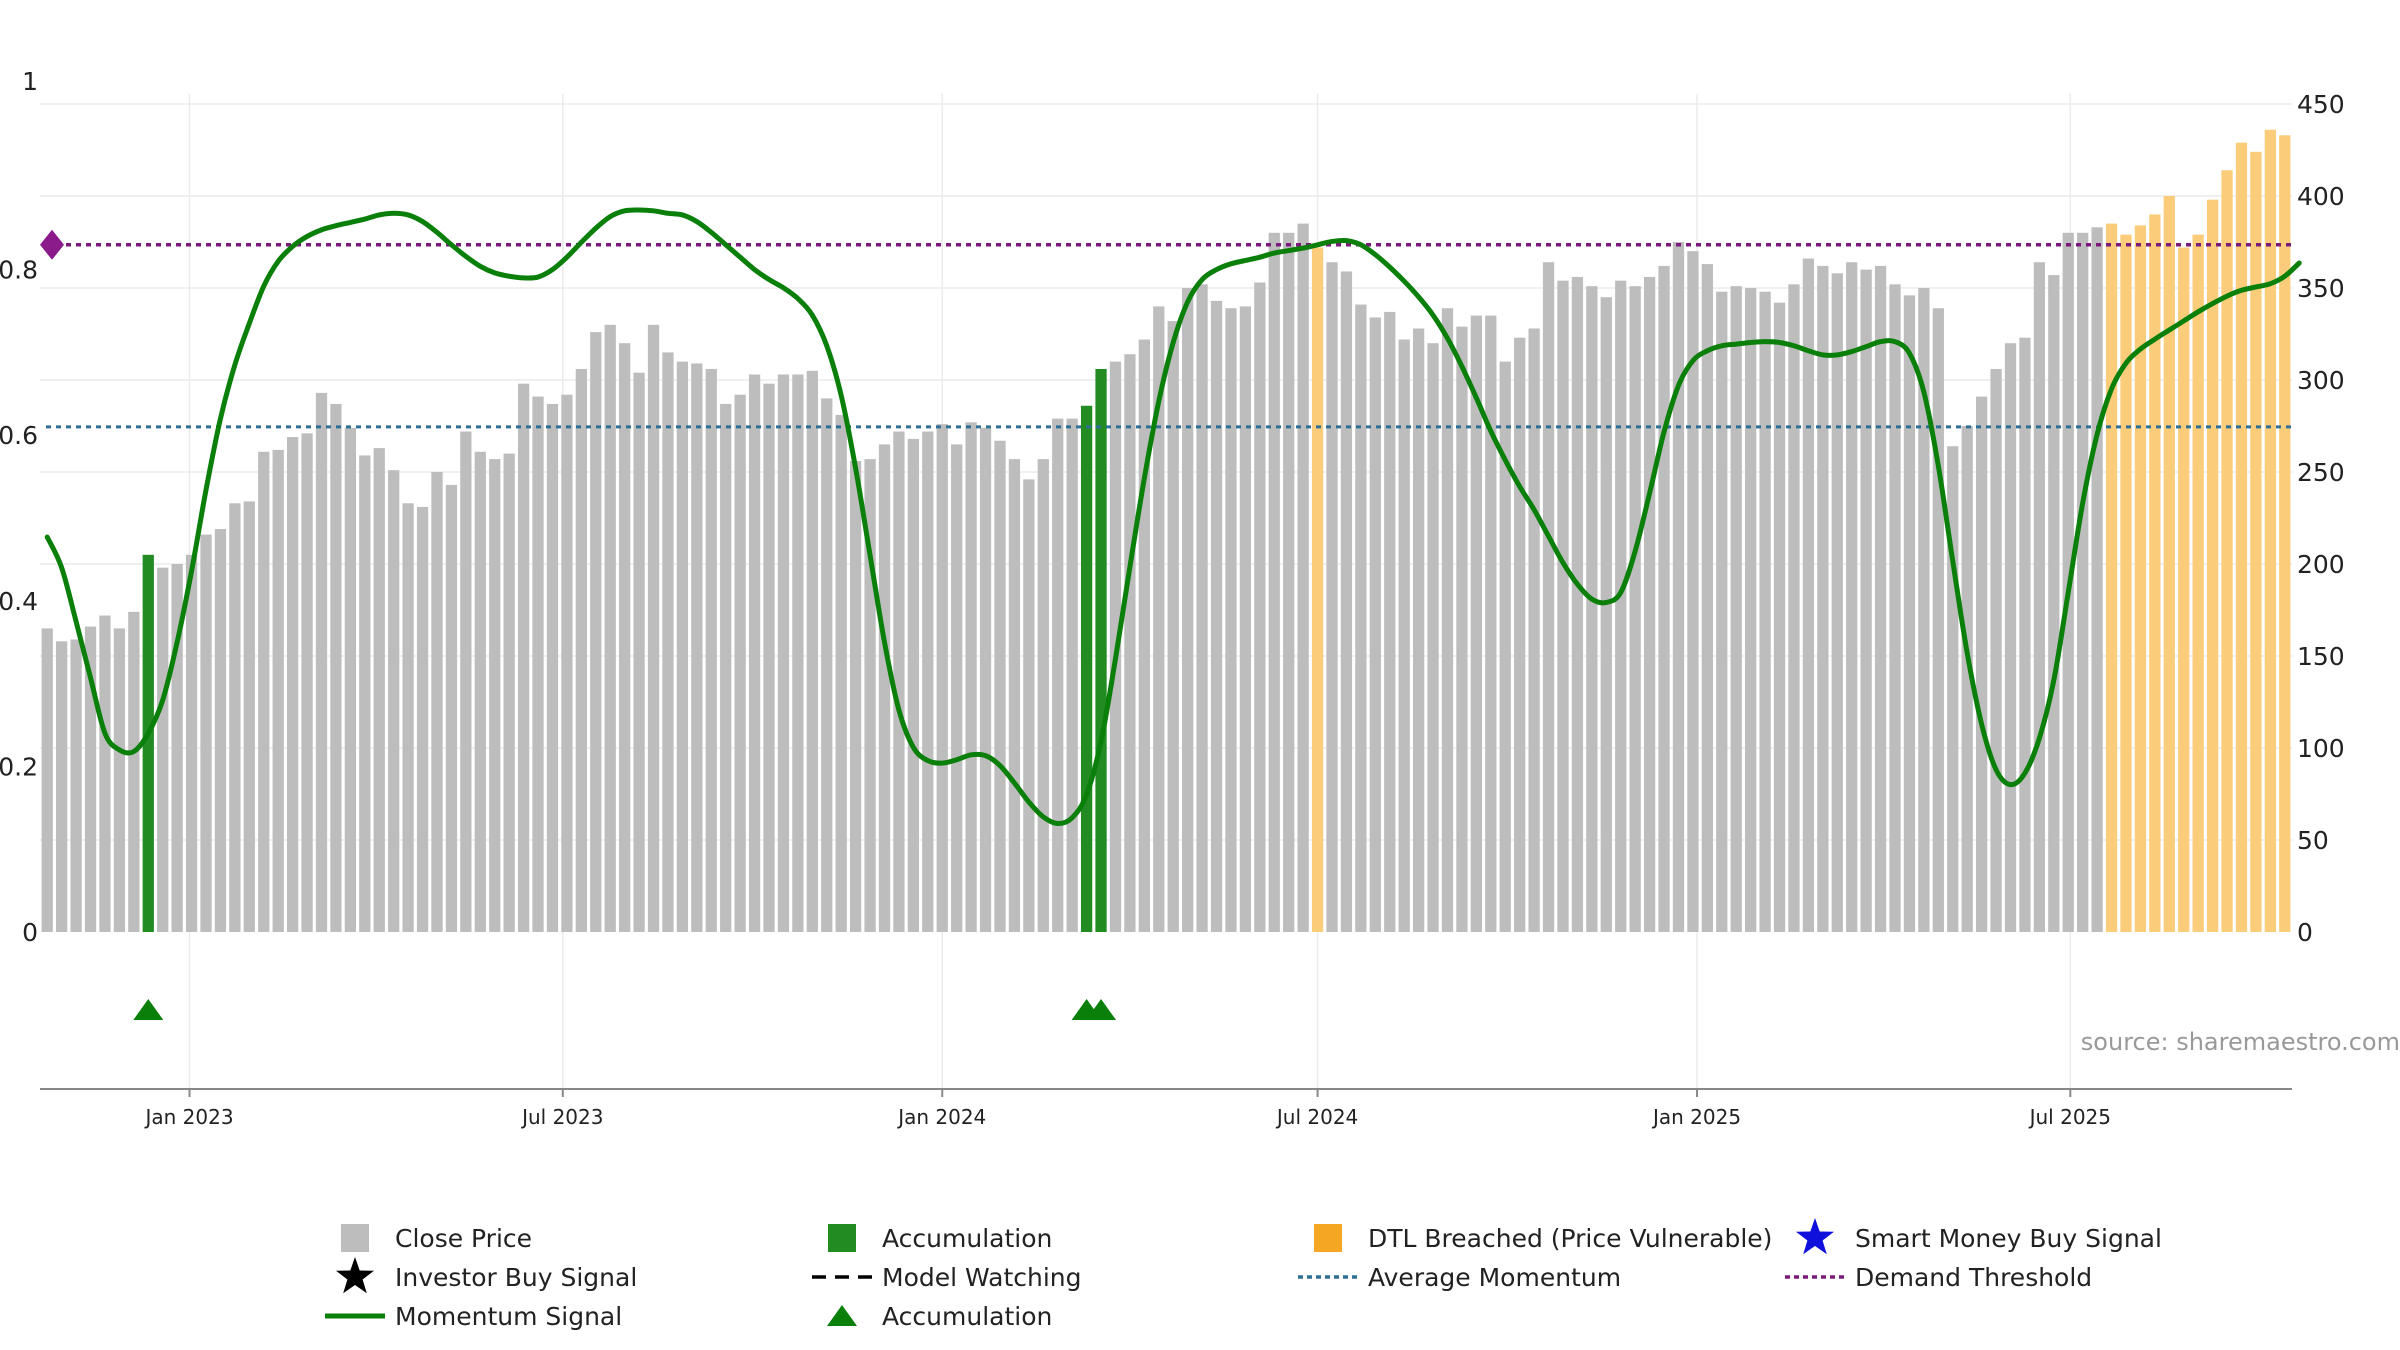  I want to click on left-y-tick-label: 0.2, so click(19, 766).